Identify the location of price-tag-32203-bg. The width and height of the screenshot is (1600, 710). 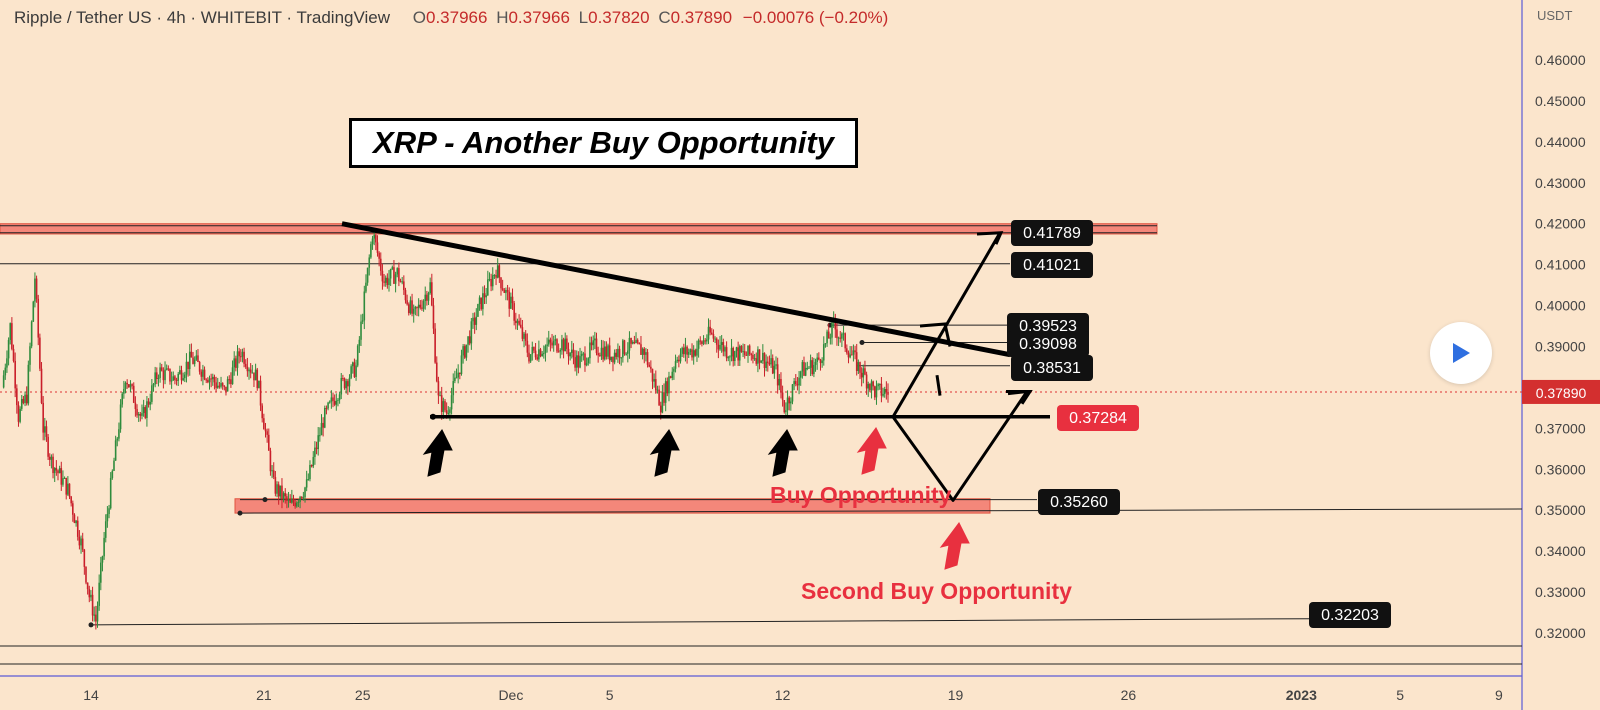
(1350, 615).